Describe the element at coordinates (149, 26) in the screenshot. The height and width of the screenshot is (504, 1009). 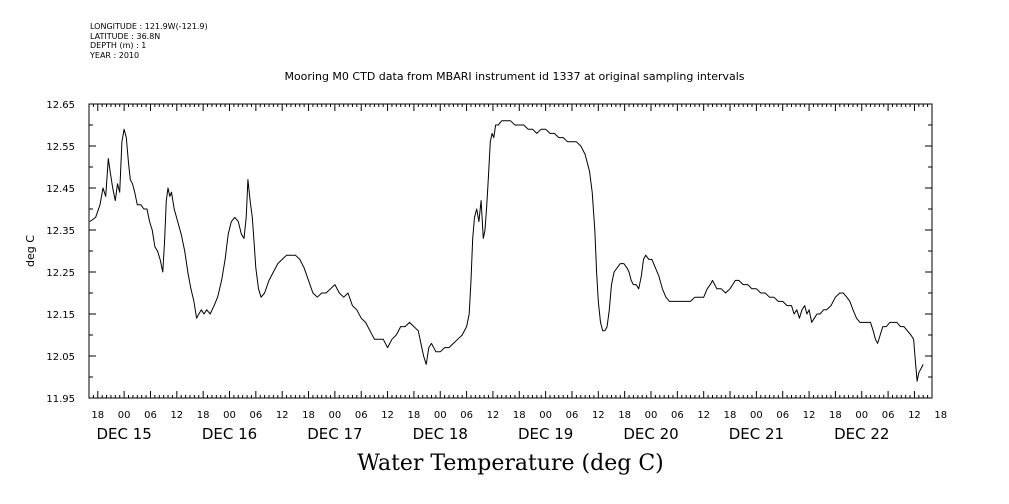
I see `longitude-label: LONGITUDE : 121.9W(-121.9)` at that location.